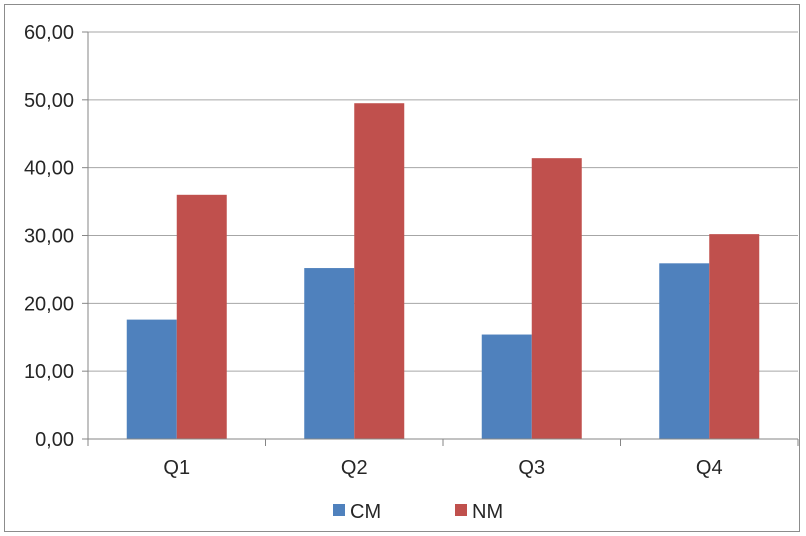 This screenshot has height=536, width=806. What do you see at coordinates (49, 101) in the screenshot?
I see `y-tick-label: 50,00` at bounding box center [49, 101].